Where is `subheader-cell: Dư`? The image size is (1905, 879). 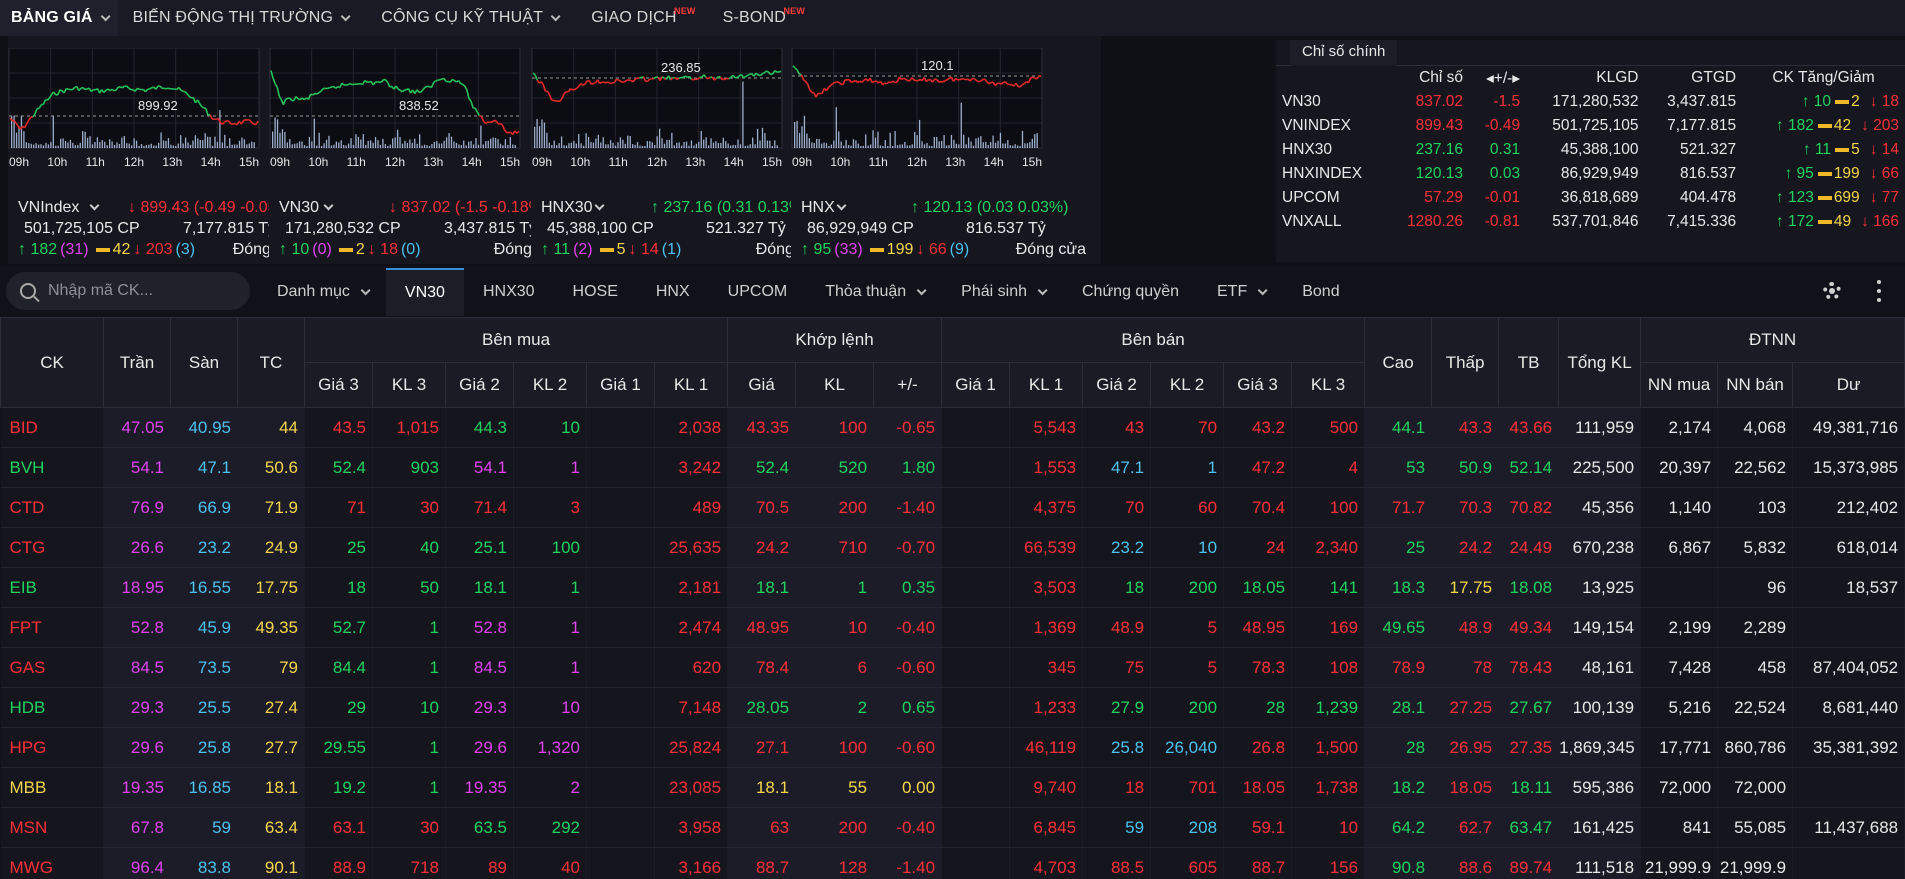
subheader-cell: Dư is located at coordinates (1848, 385).